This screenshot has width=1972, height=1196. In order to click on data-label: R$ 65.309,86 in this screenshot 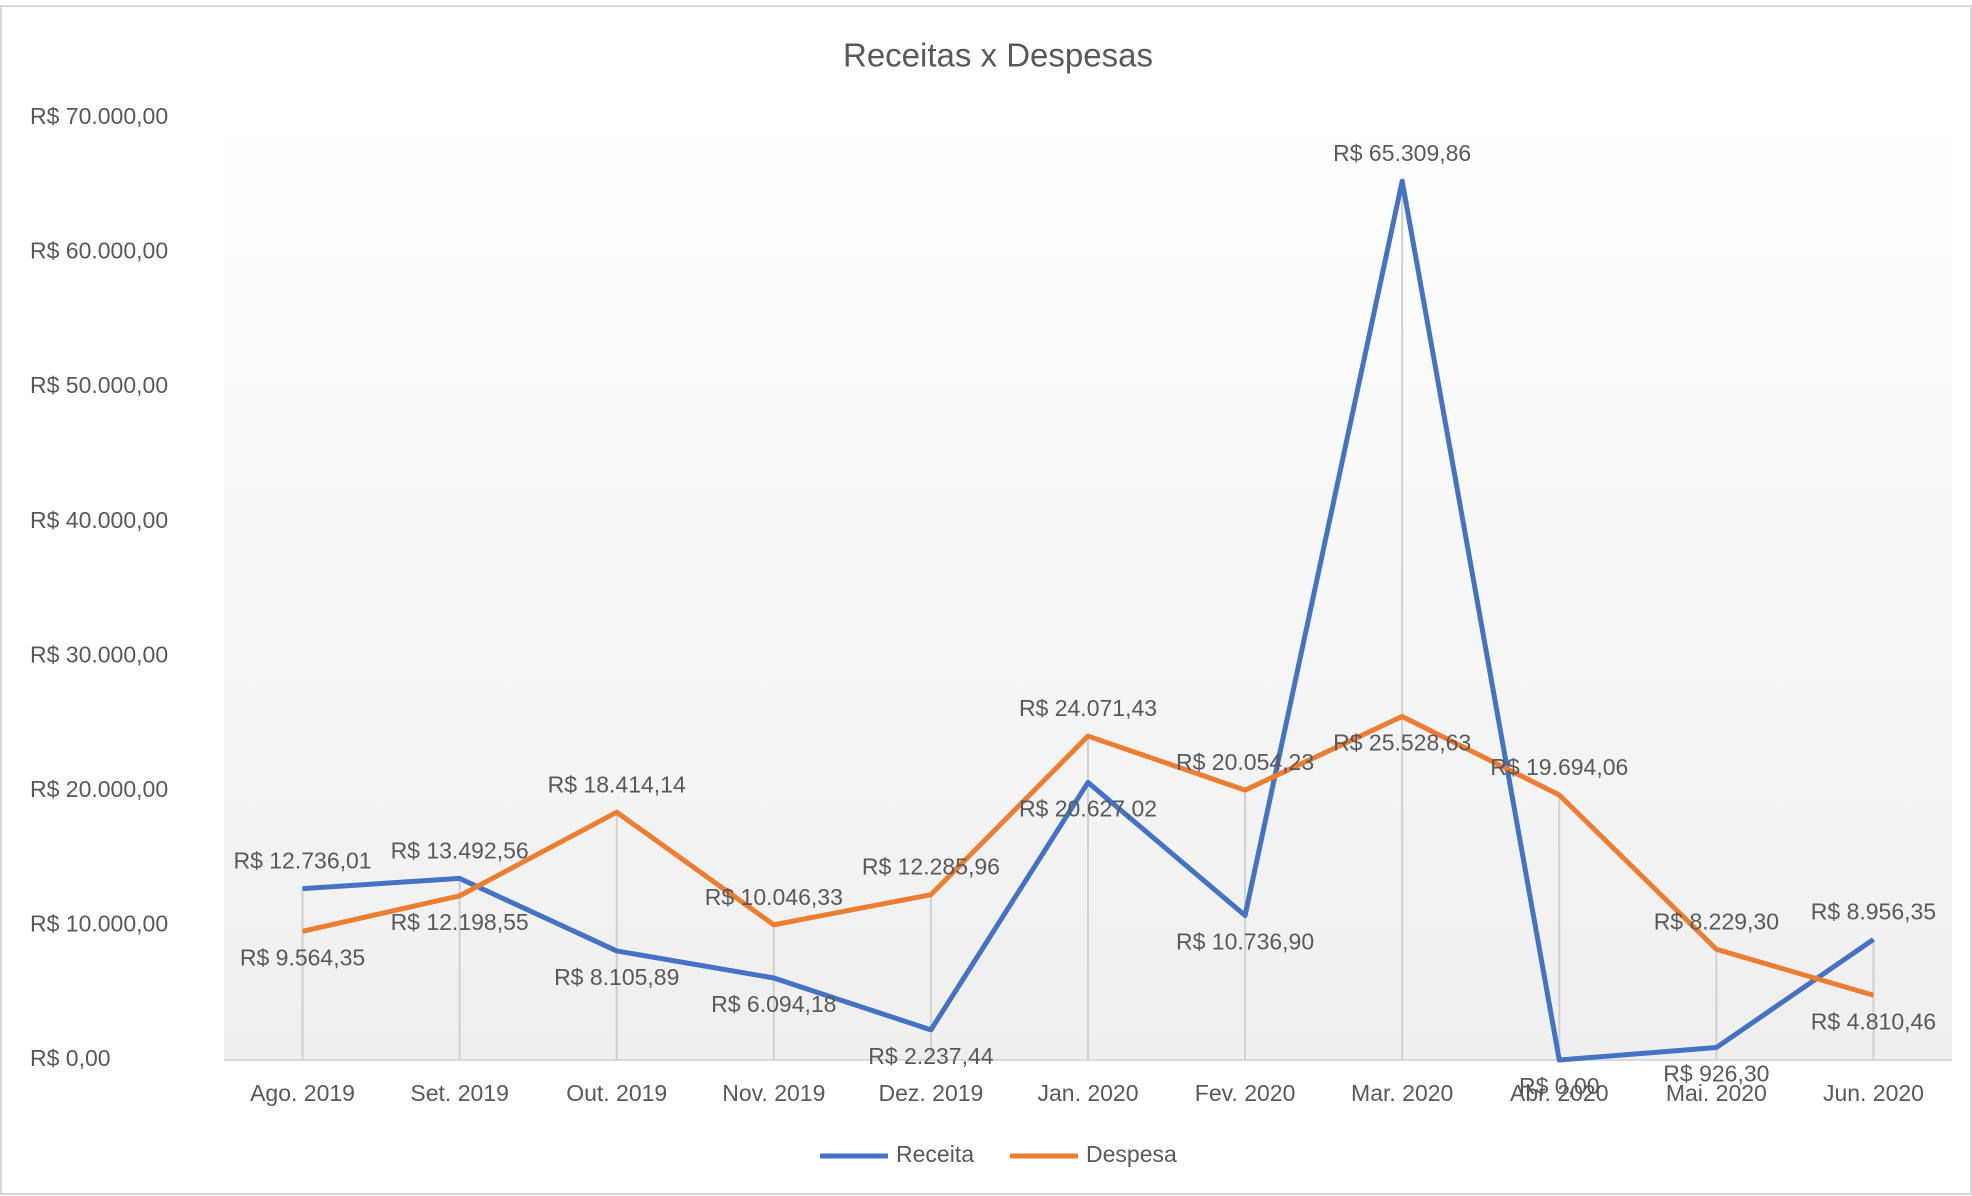, I will do `click(1402, 153)`.